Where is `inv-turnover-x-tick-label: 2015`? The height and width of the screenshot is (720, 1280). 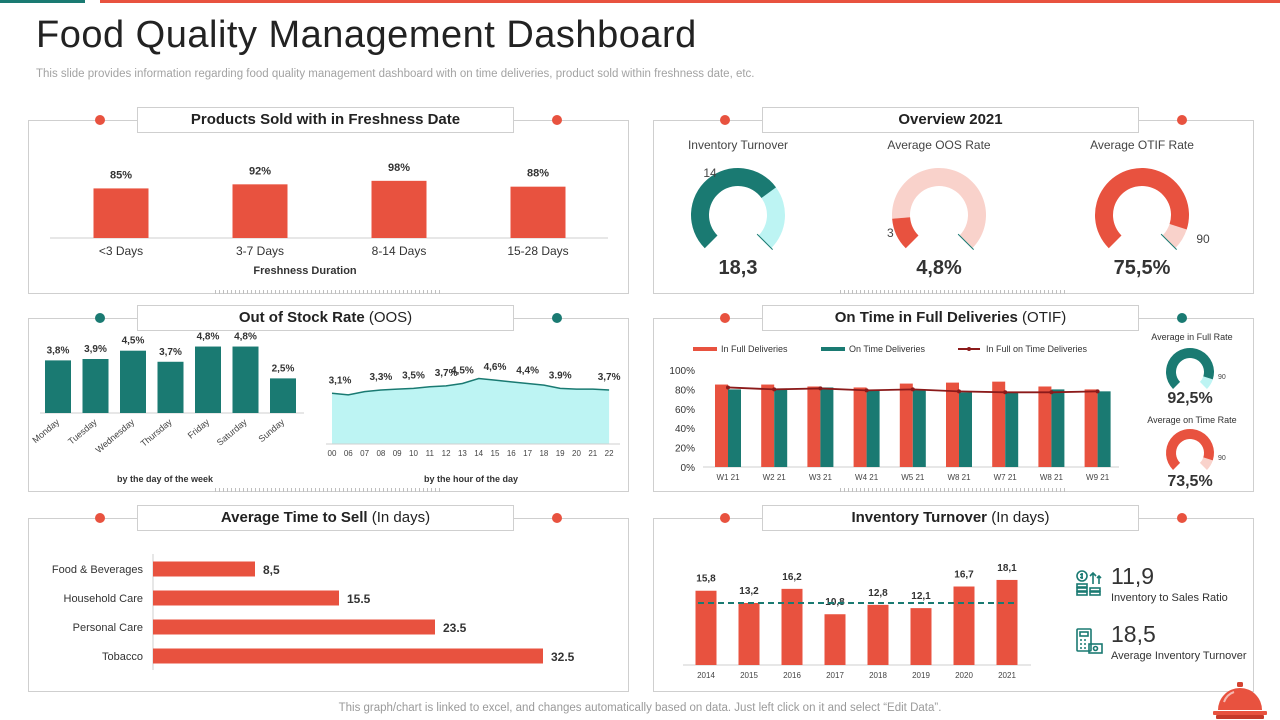 inv-turnover-x-tick-label: 2015 is located at coordinates (749, 675).